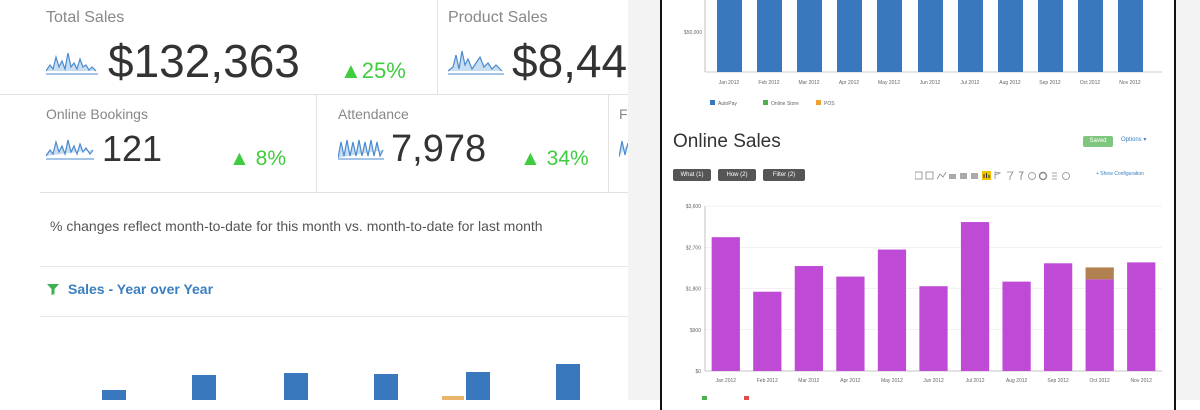 The width and height of the screenshot is (1200, 410). I want to click on settings-icon, so click(1054, 176).